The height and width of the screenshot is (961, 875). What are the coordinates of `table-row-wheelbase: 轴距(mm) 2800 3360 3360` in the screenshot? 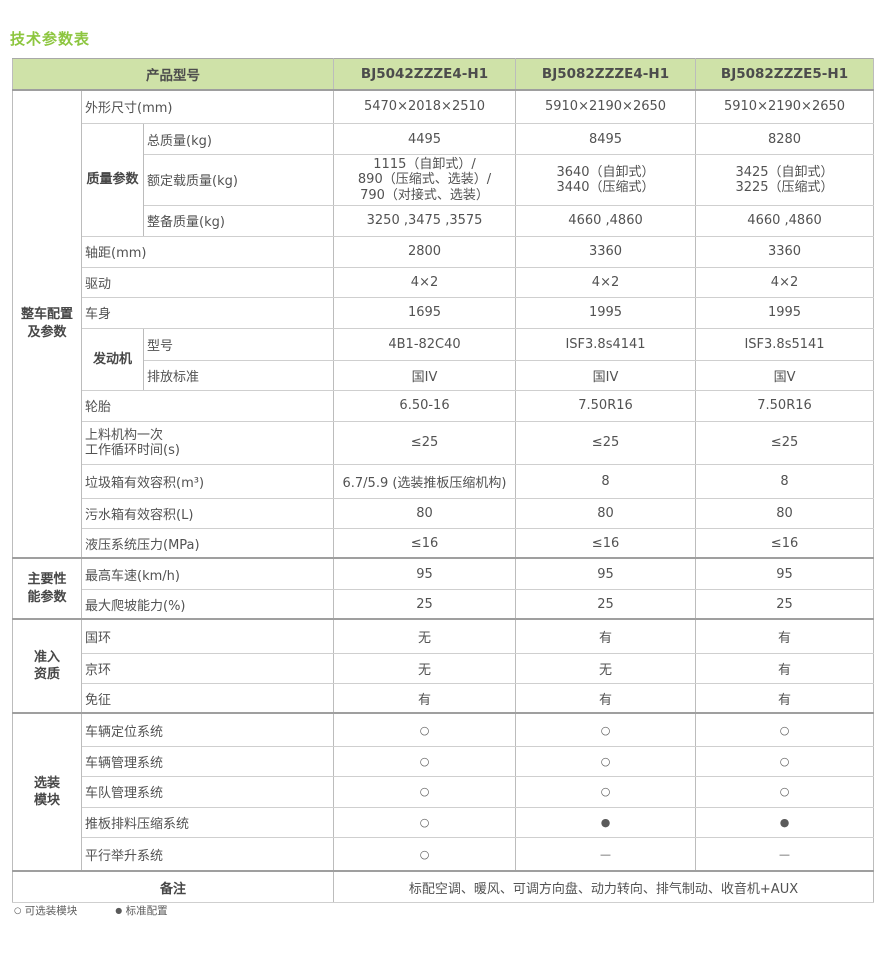 It's located at (444, 251).